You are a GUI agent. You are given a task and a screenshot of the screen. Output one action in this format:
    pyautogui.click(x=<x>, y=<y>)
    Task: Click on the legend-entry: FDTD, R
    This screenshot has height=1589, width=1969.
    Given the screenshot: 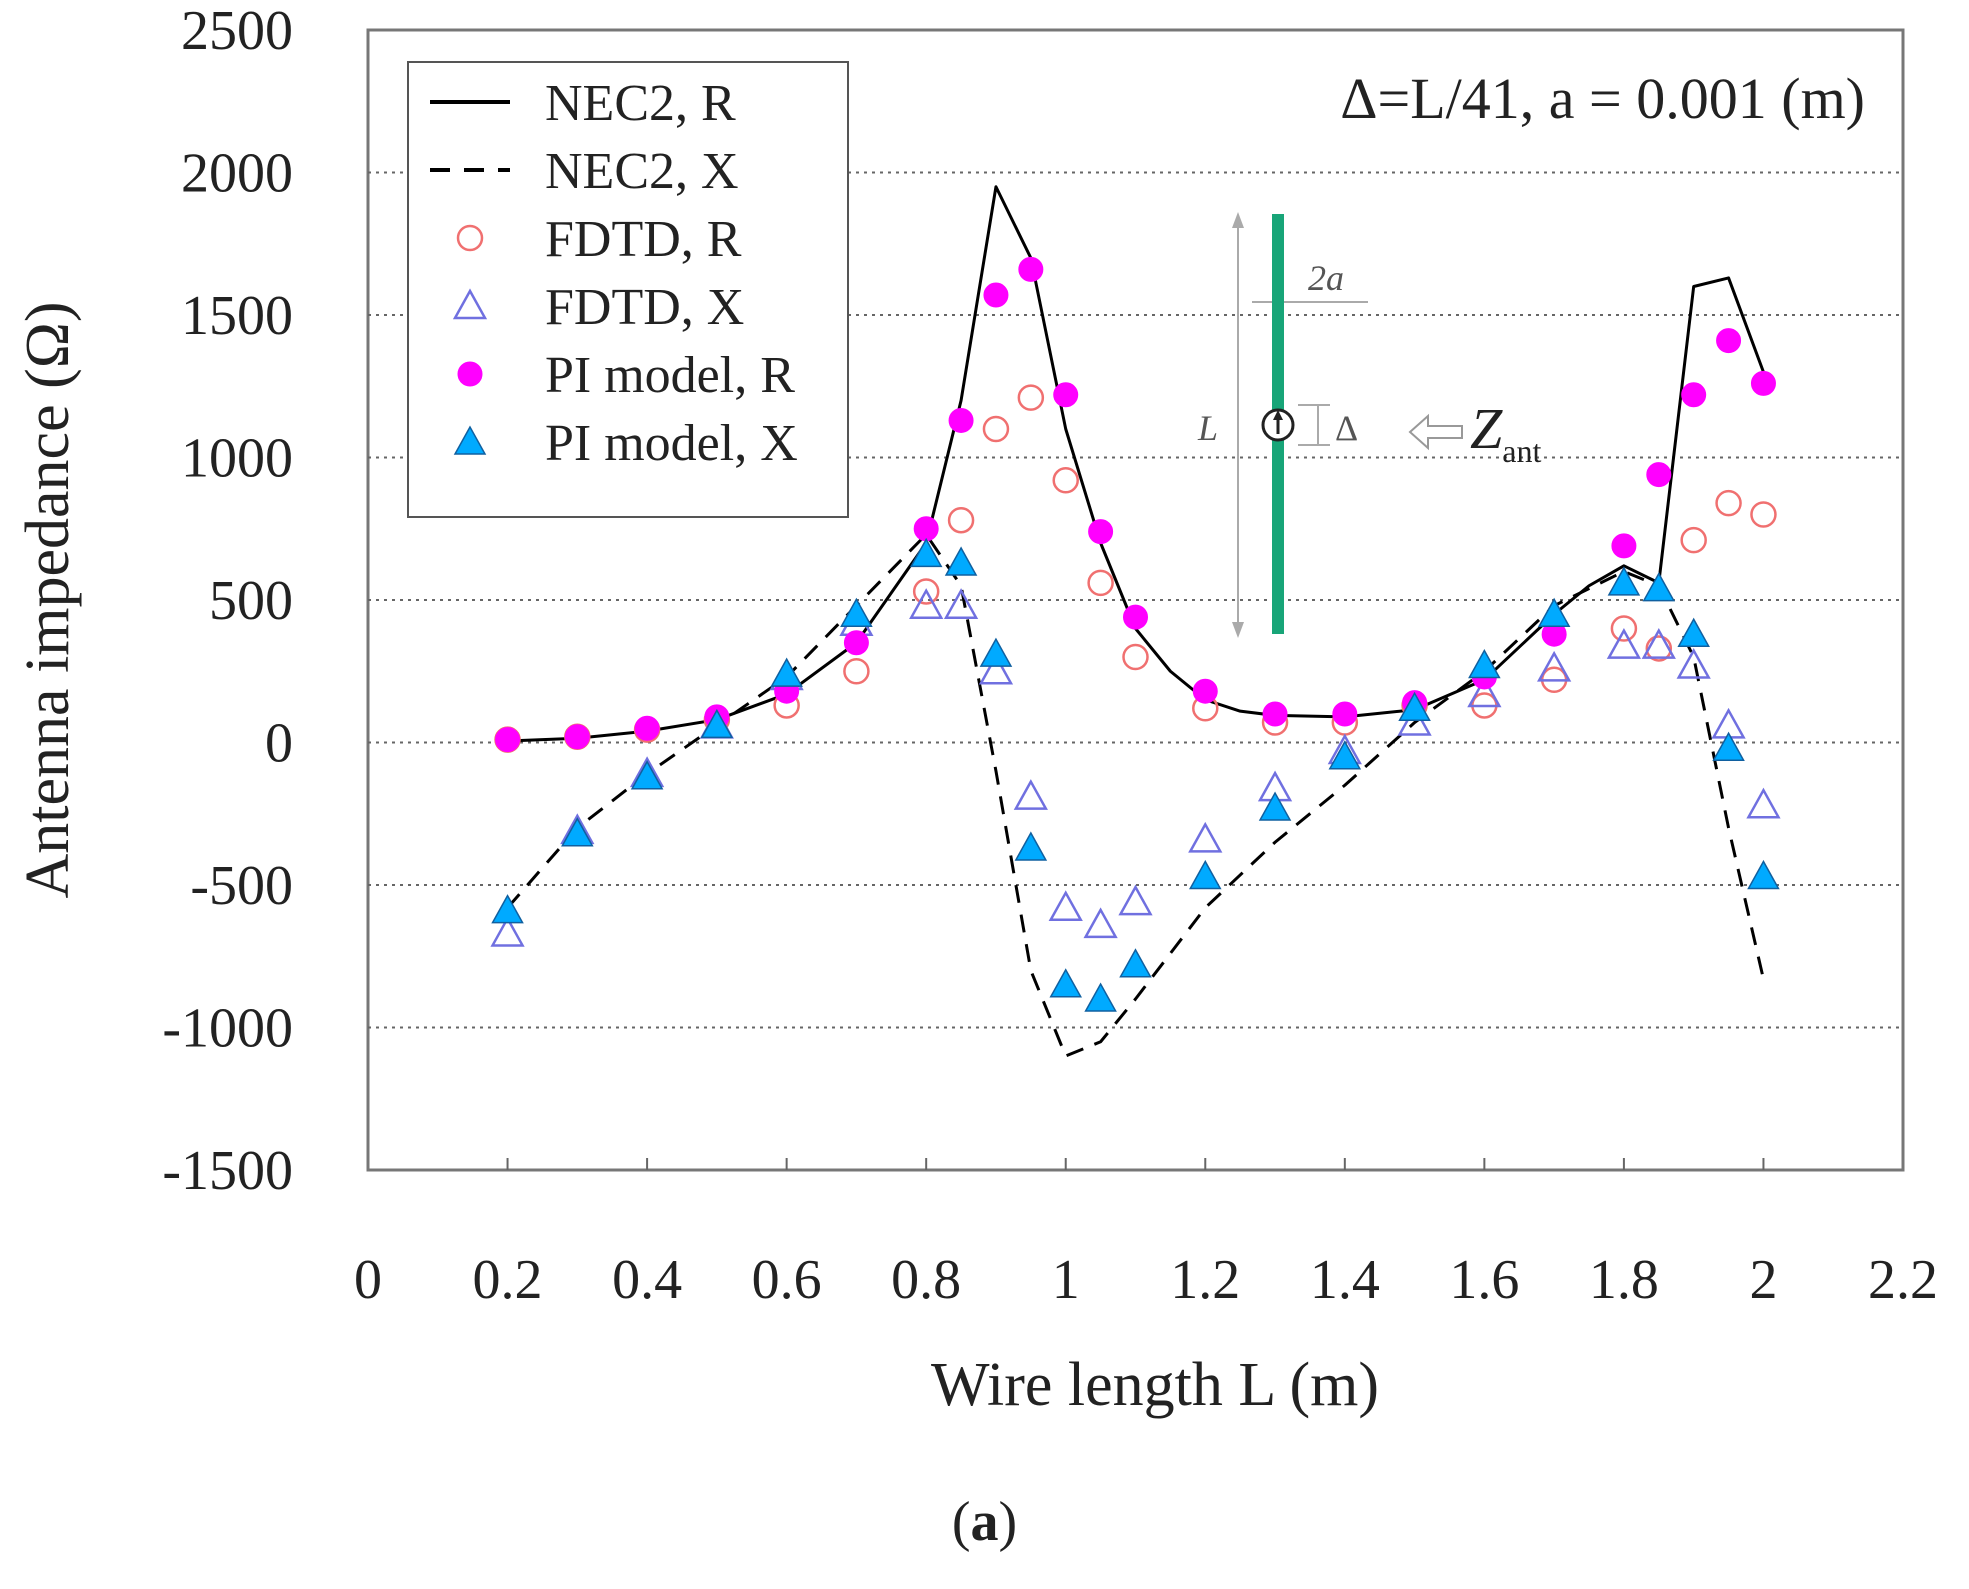 What is the action you would take?
    pyautogui.click(x=599, y=239)
    